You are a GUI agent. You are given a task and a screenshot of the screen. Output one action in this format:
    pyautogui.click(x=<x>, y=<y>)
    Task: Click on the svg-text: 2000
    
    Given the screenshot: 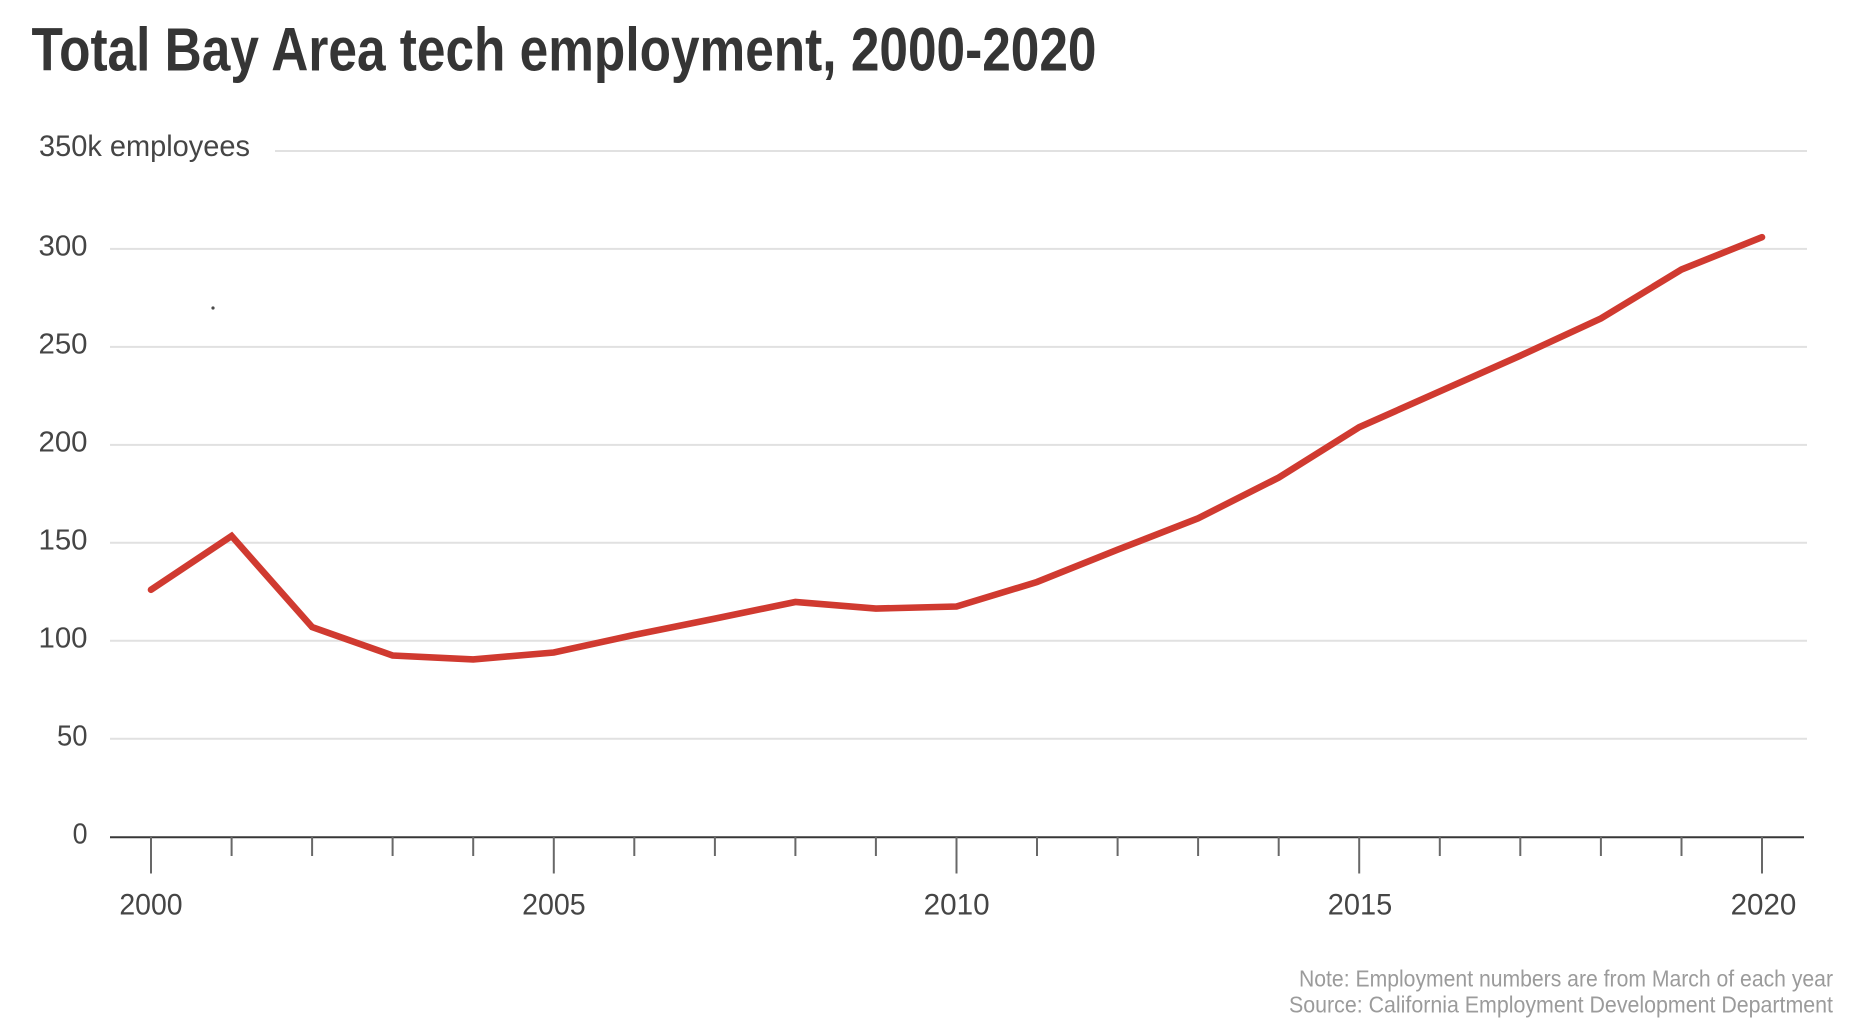 What is the action you would take?
    pyautogui.click(x=150, y=905)
    